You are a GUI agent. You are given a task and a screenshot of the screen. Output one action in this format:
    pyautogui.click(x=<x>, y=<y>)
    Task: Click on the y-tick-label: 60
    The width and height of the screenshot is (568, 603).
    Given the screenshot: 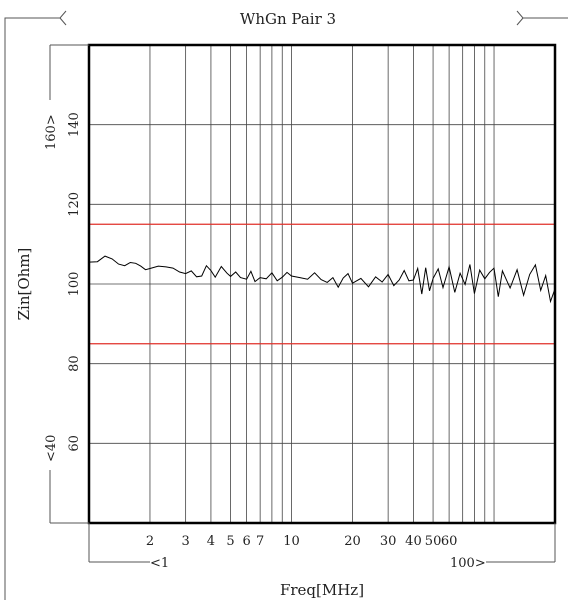 What is the action you would take?
    pyautogui.click(x=74, y=443)
    